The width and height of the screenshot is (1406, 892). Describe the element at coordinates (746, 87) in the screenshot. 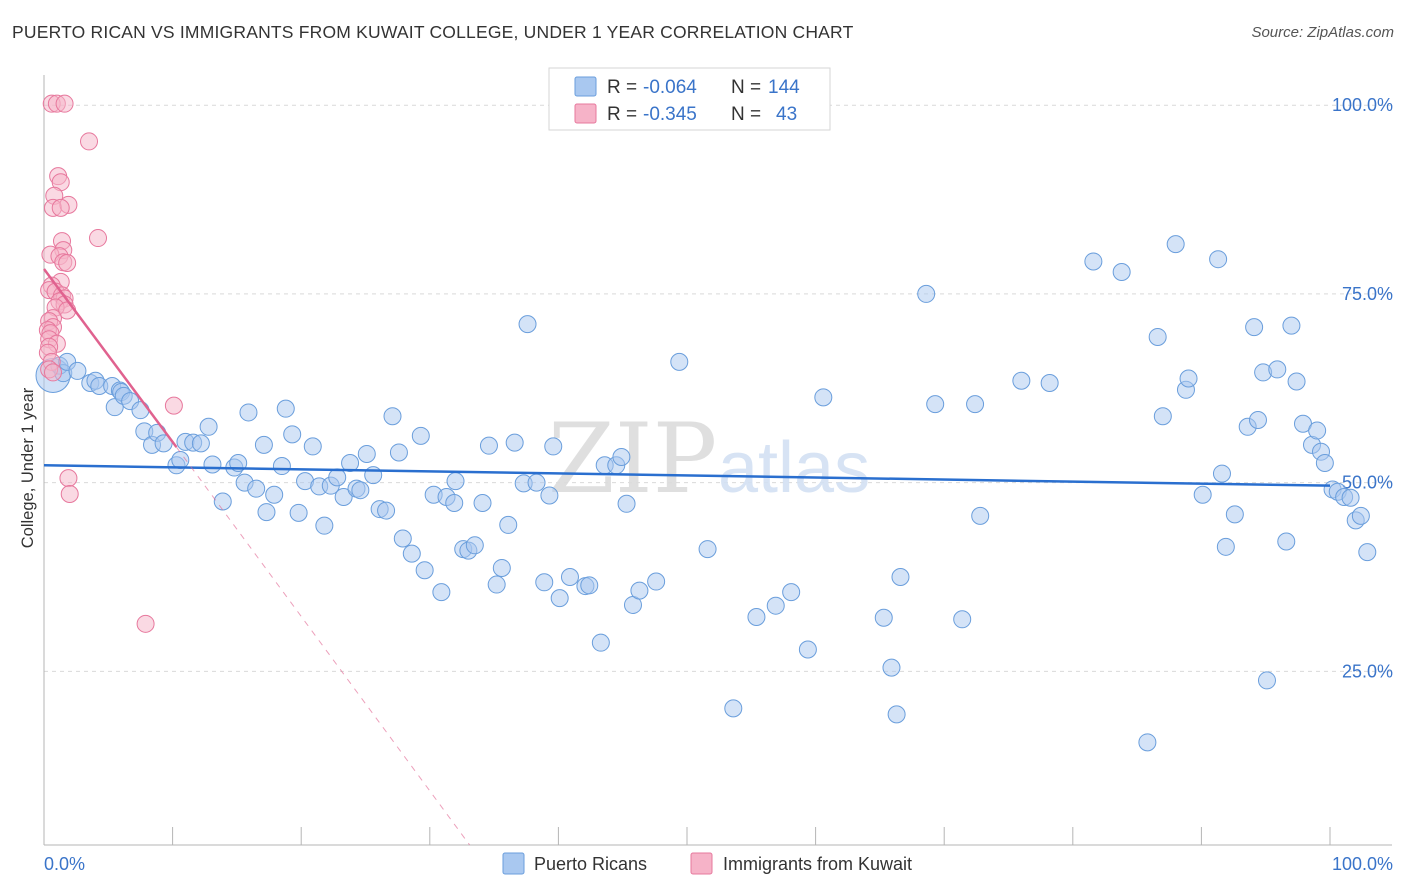

I see `legend-n-label-blue: N =` at that location.